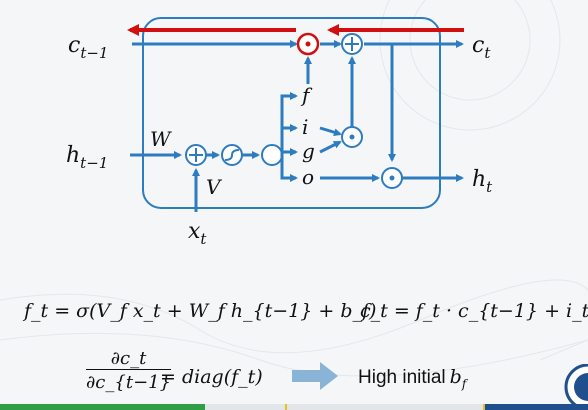  I want to click on derivative-numerator: ∂c_t, so click(129, 359).